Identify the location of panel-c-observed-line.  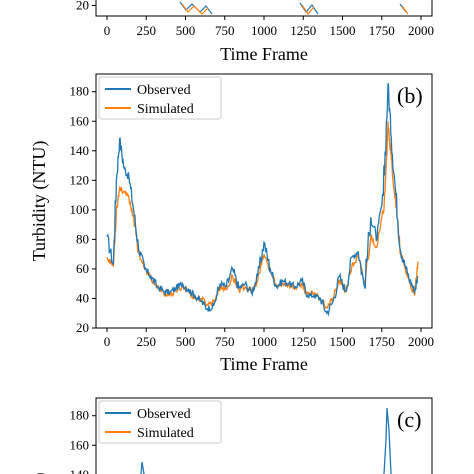
(266, 440).